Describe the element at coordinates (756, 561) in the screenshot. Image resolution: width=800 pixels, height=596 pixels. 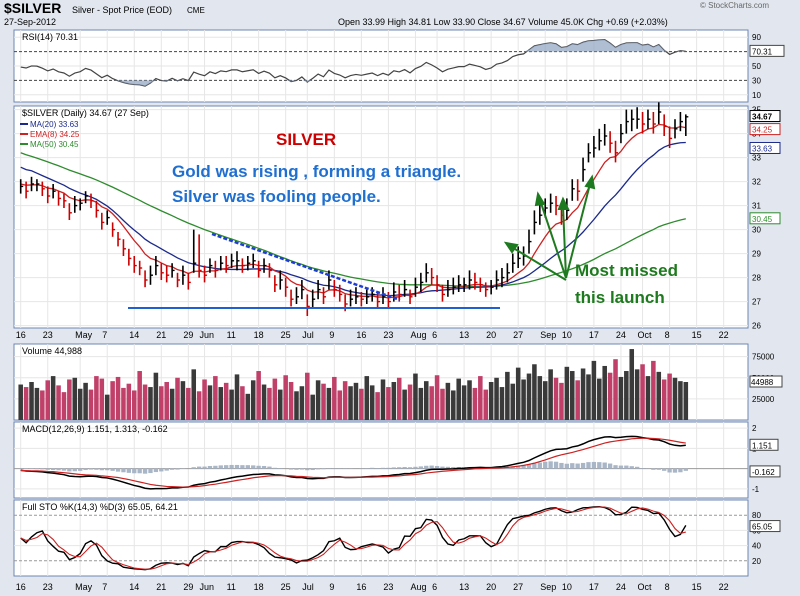
I see `sto-tick-20: 20` at that location.